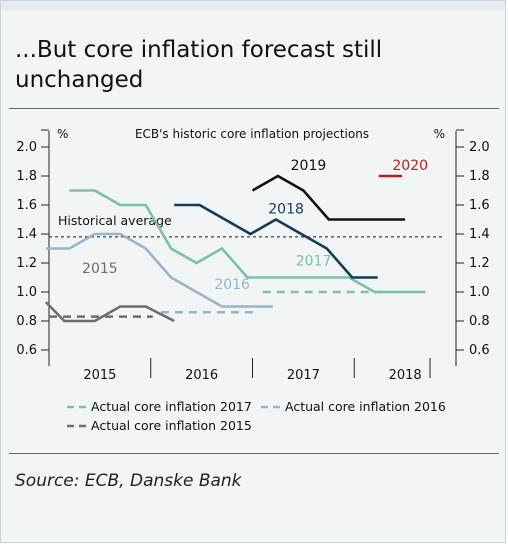 The width and height of the screenshot is (508, 545). What do you see at coordinates (232, 285) in the screenshot?
I see `series-label: 2016` at bounding box center [232, 285].